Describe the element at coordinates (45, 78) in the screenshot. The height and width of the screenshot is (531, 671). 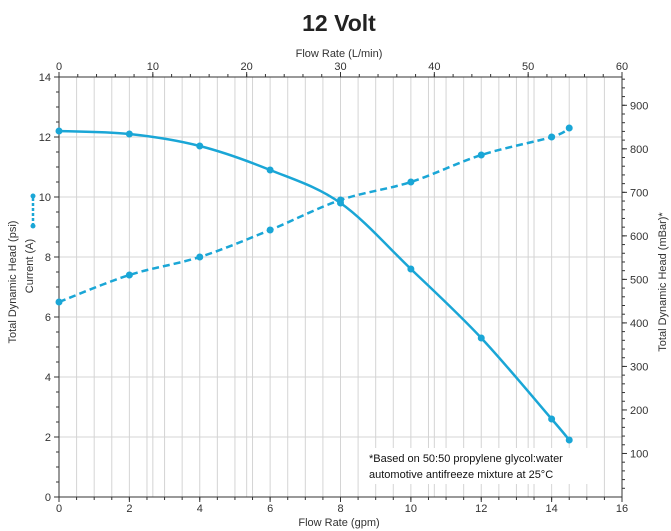
I see `y-tick-label: 14` at that location.